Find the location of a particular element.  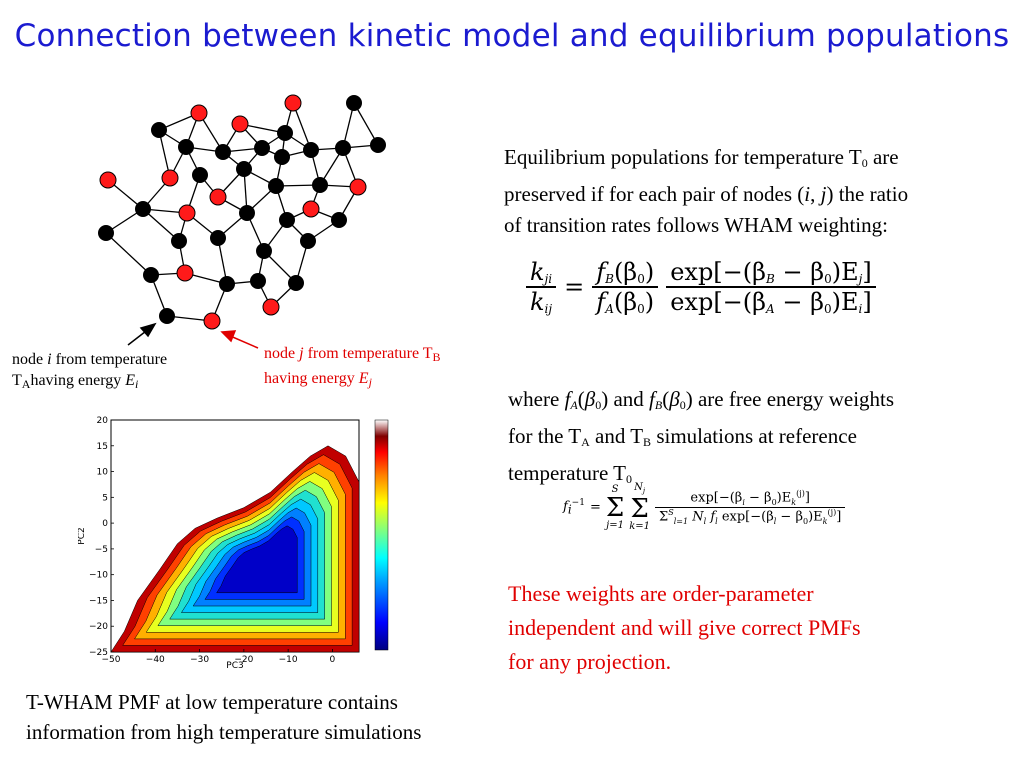

y-tick-label: 20 is located at coordinates (103, 421).